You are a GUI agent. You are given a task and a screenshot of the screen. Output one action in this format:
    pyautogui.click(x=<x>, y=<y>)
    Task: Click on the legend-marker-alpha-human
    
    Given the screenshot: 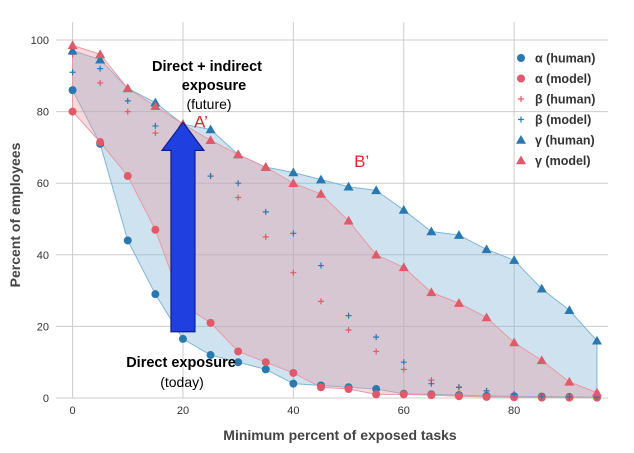 What is the action you would take?
    pyautogui.click(x=521, y=58)
    